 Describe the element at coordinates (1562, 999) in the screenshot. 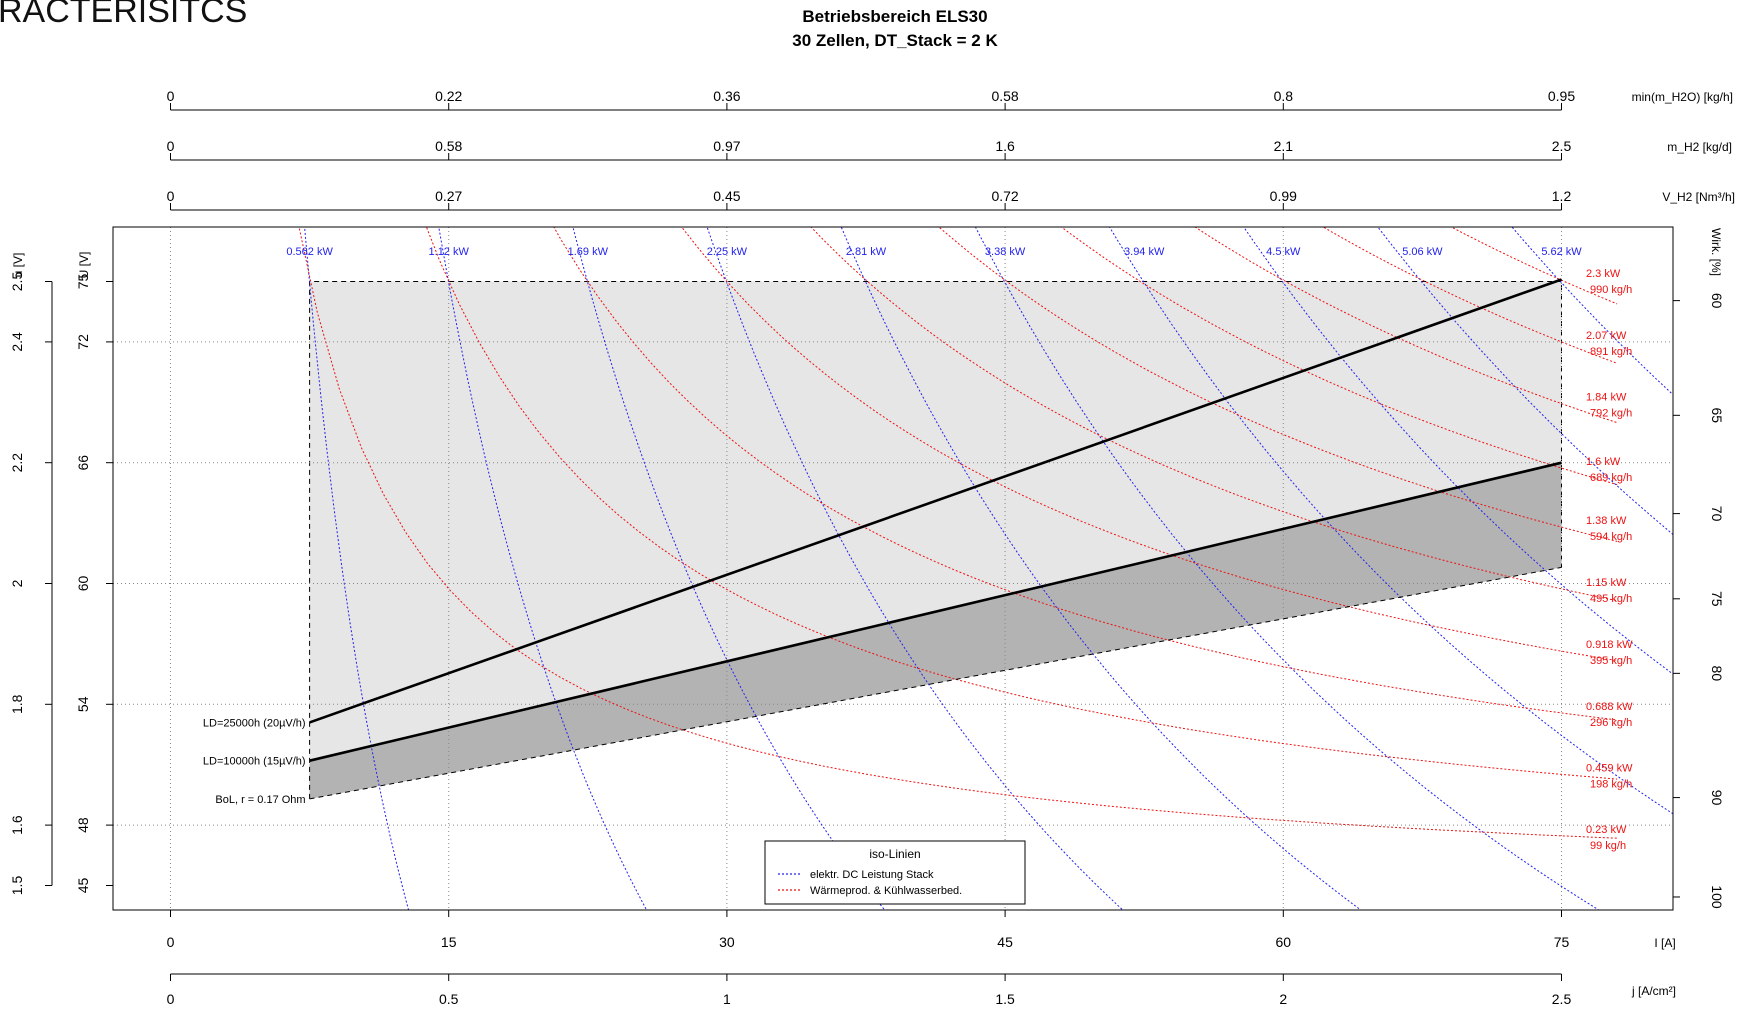

I see `j-tick-label-5: 2.5` at that location.